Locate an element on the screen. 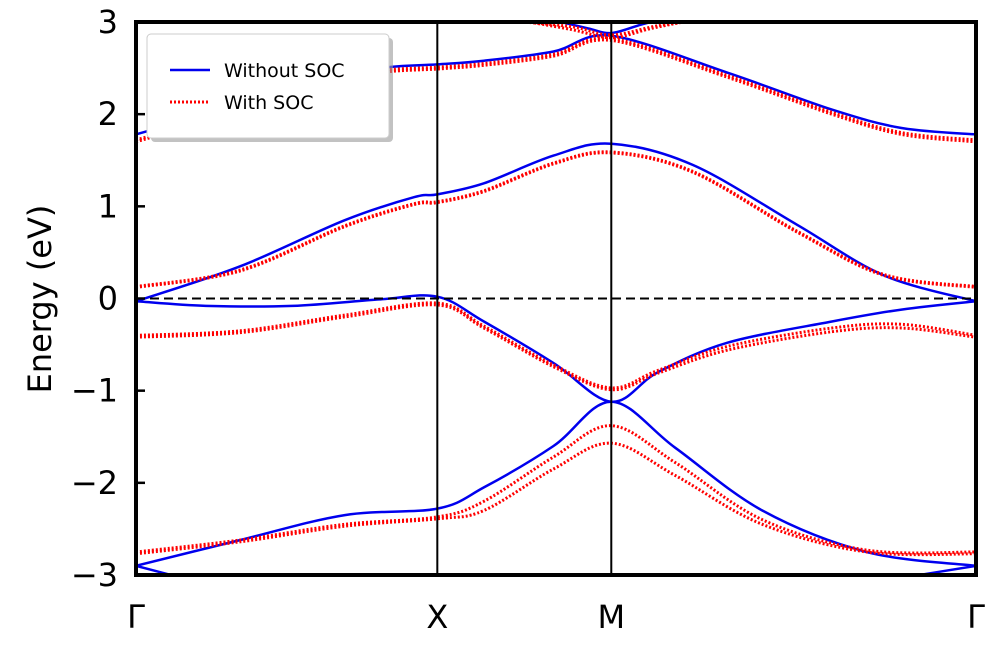 The width and height of the screenshot is (997, 645). y-tick-label-5: 2 is located at coordinates (108, 114).